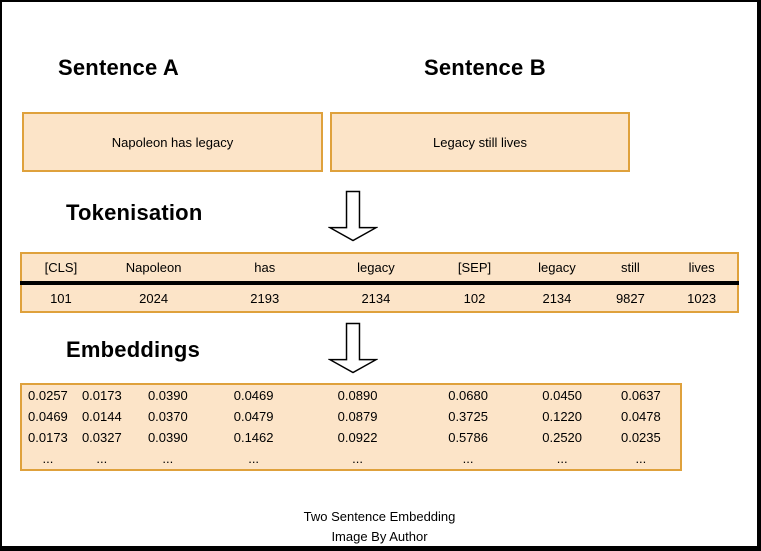 The height and width of the screenshot is (551, 761). I want to click on sentence-b-text: Legacy still lives, so click(480, 142).